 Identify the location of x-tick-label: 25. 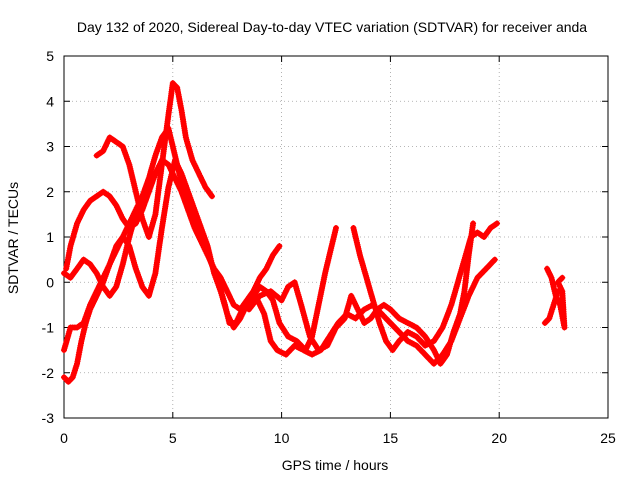
(608, 438).